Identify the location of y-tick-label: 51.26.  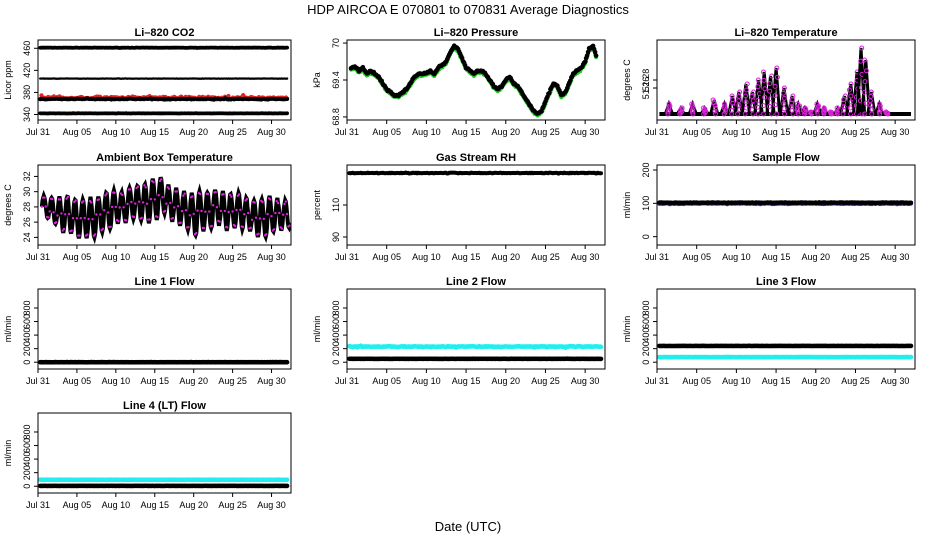
(646, 88).